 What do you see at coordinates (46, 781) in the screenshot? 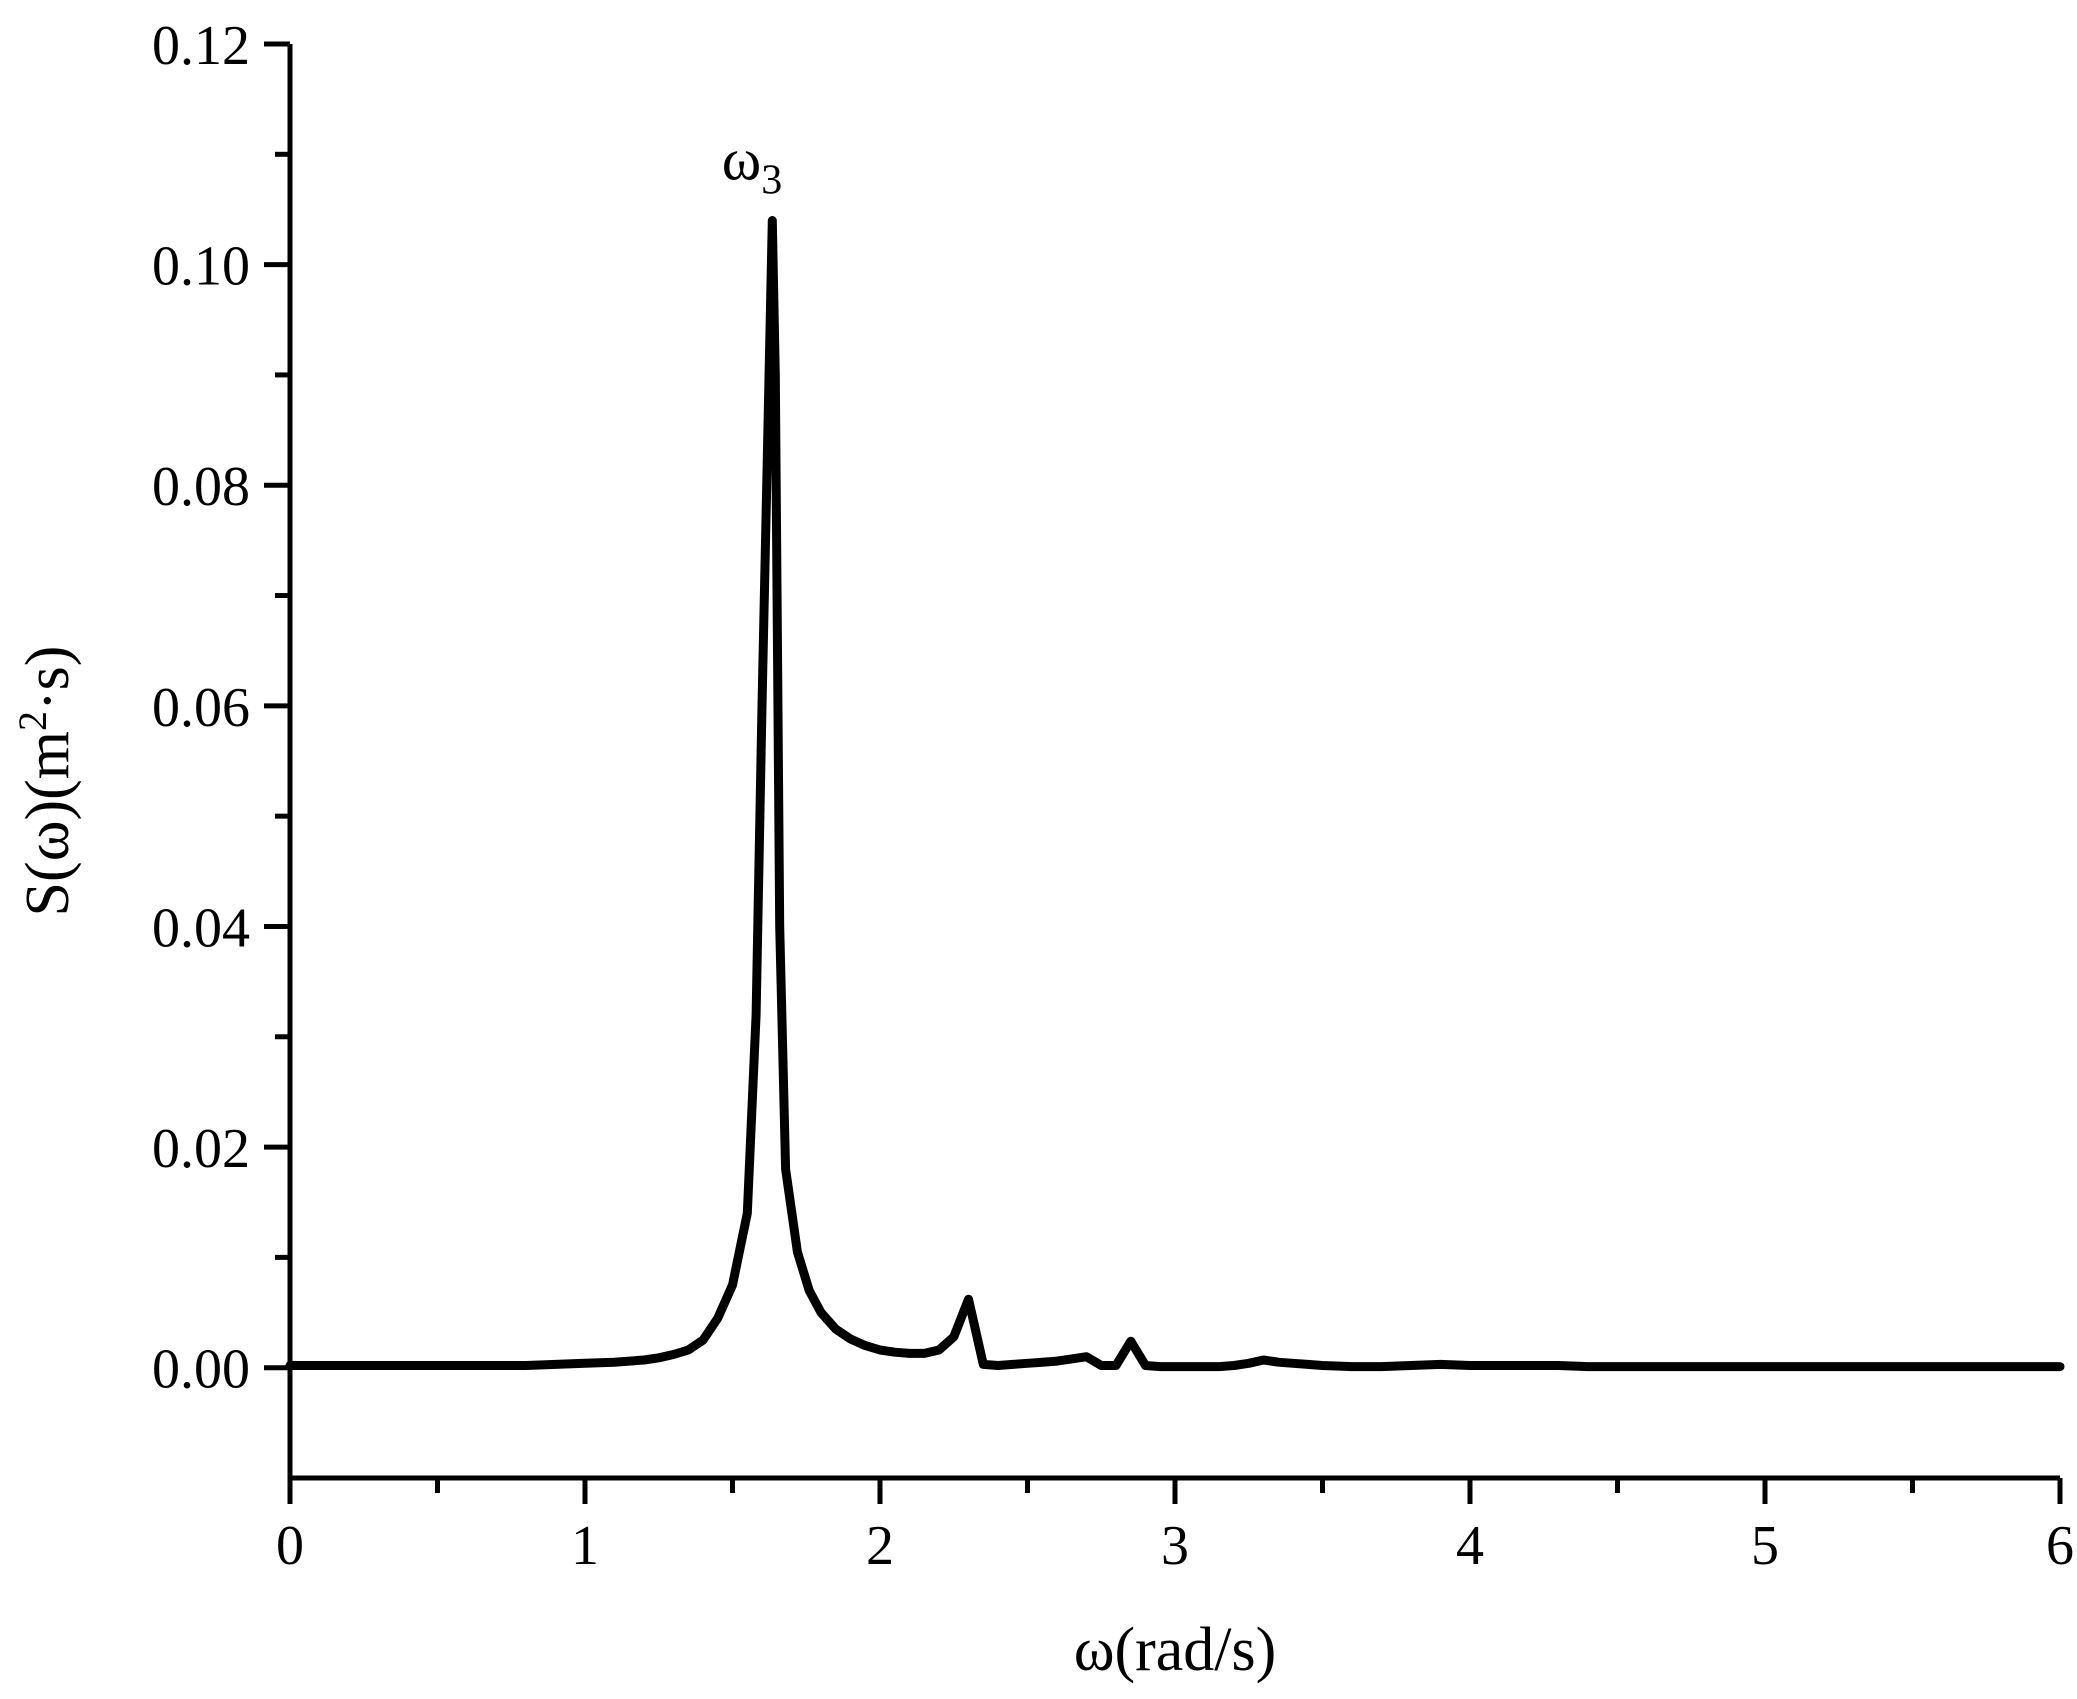
I see `y-axis-title: S(ω)(m2·s)` at bounding box center [46, 781].